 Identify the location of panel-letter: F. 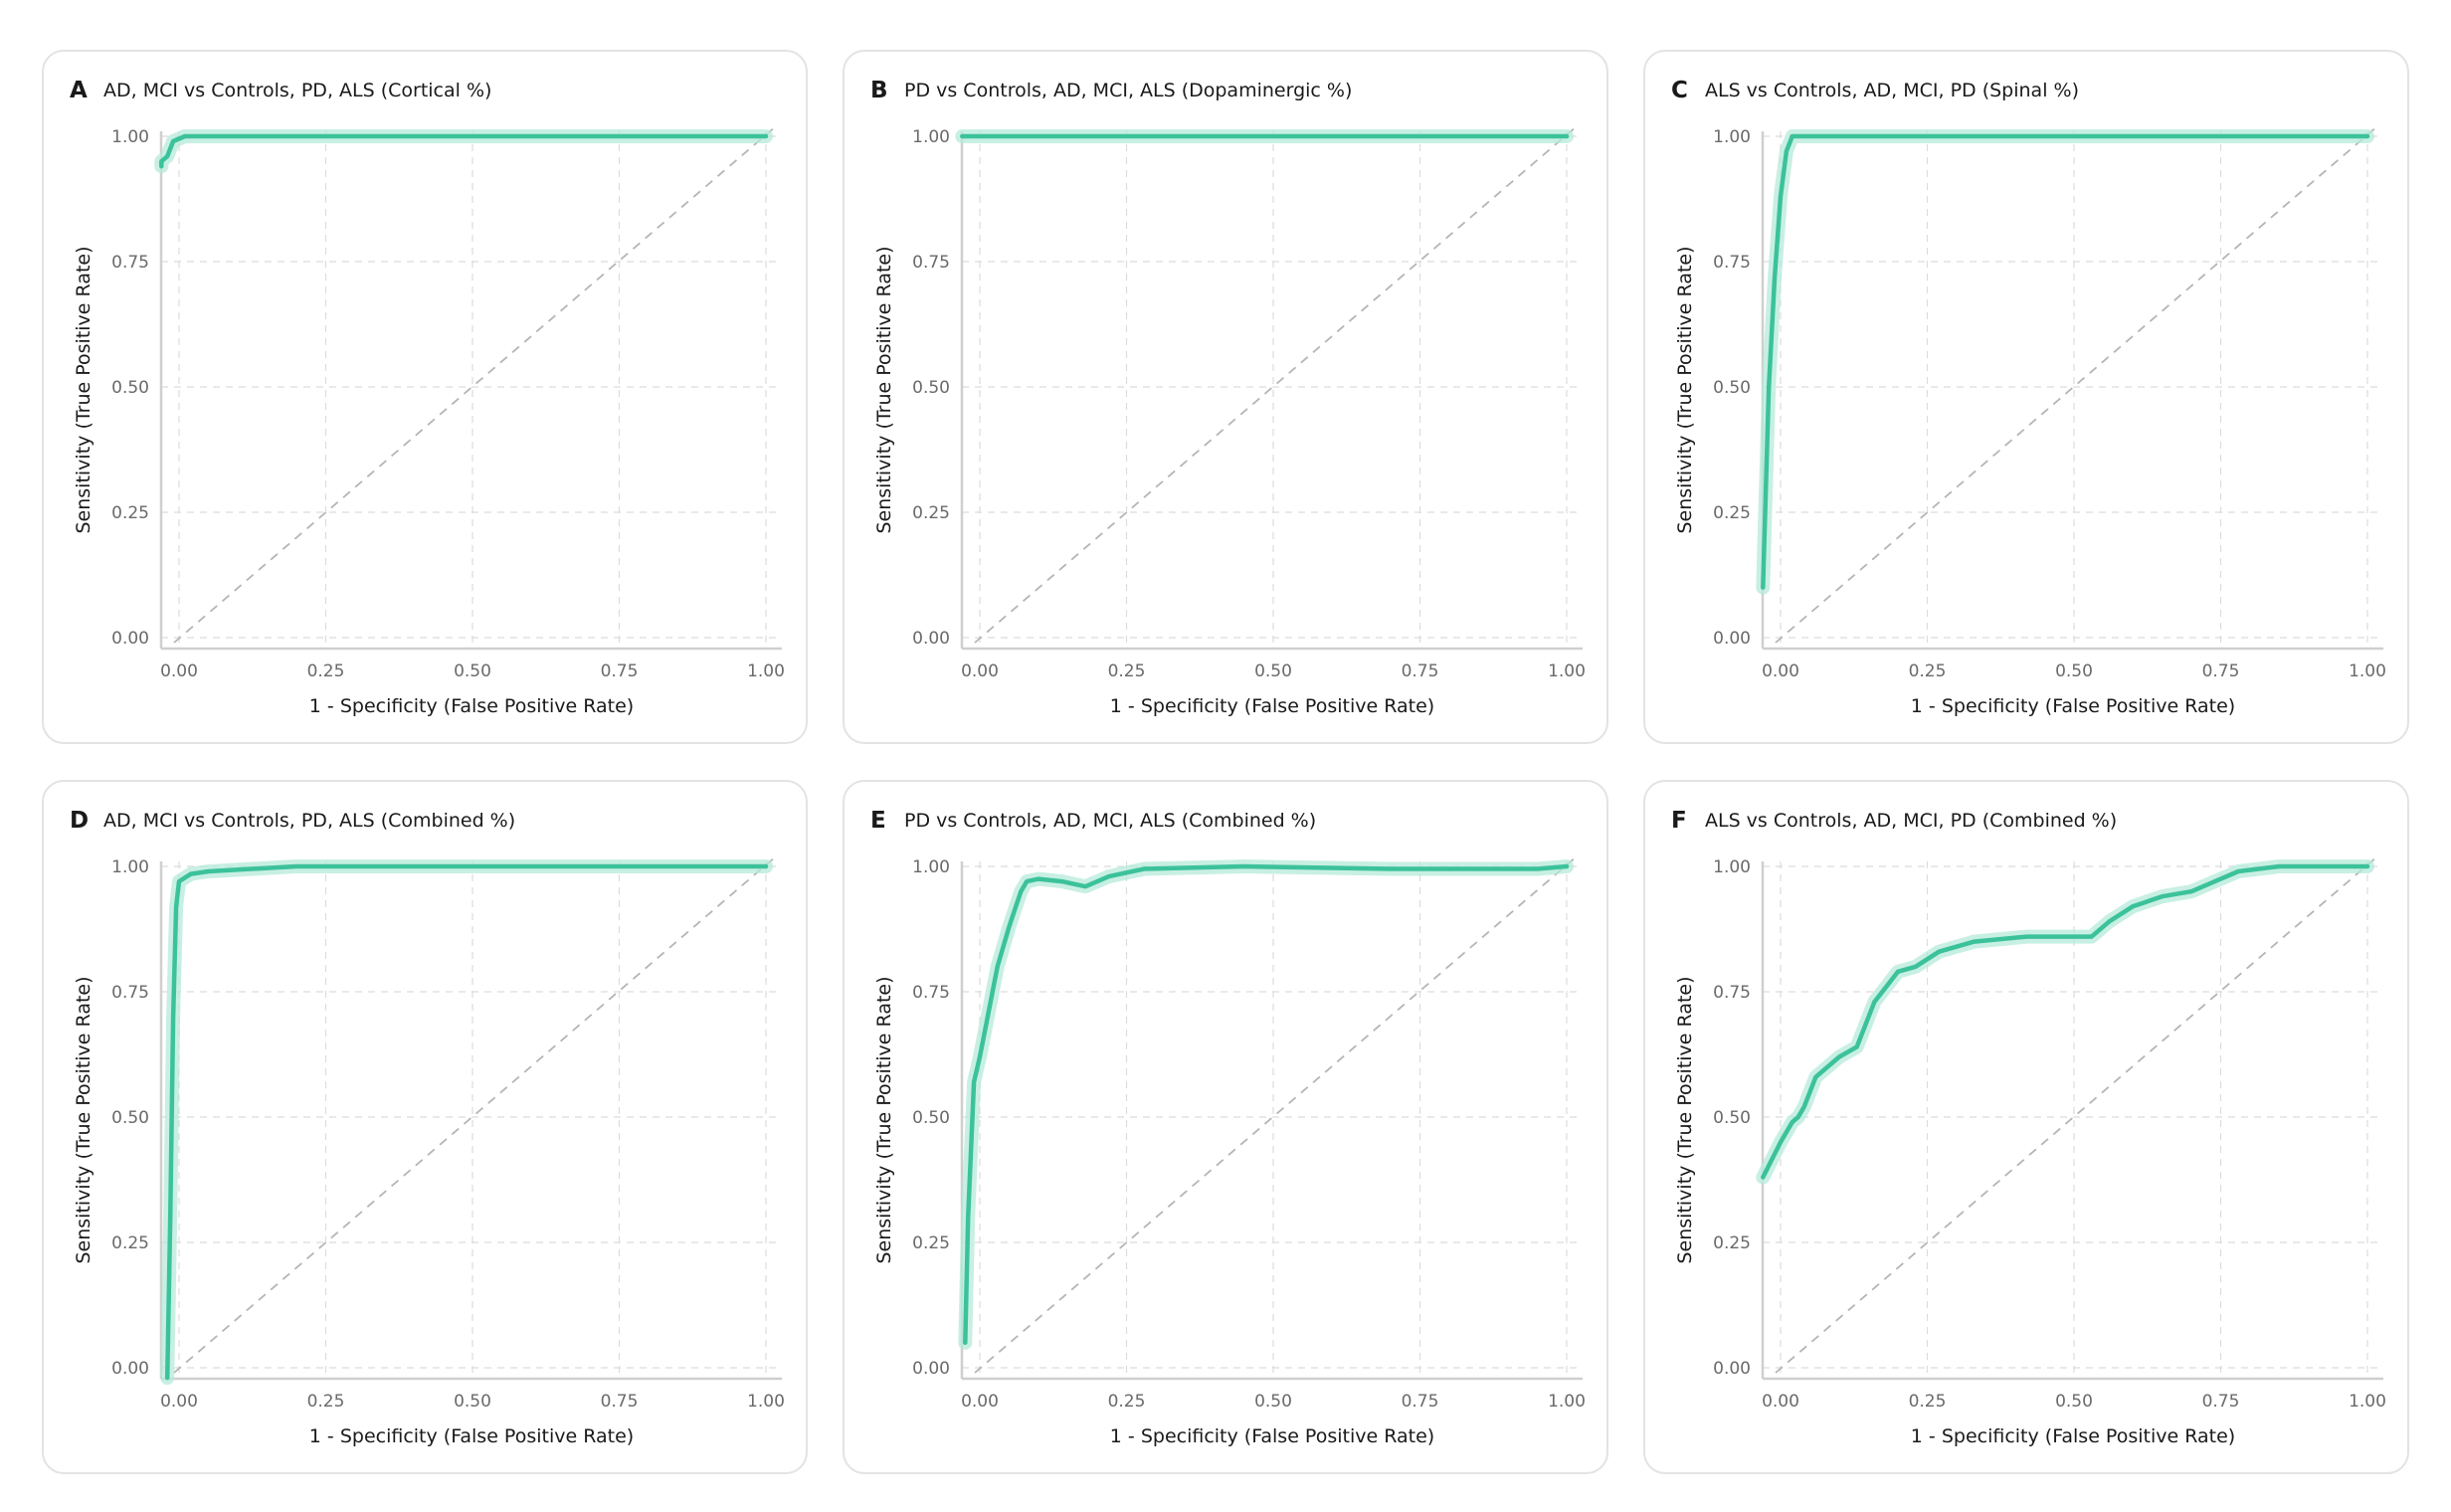
(1679, 821).